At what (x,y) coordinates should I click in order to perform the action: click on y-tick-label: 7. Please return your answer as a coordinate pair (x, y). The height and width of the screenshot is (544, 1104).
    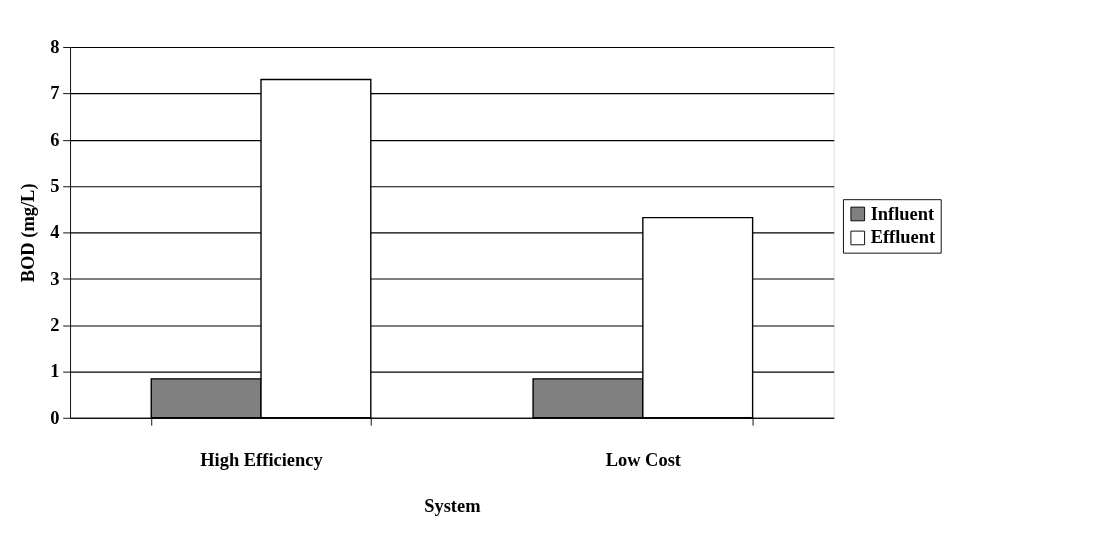
    Looking at the image, I should click on (55, 93).